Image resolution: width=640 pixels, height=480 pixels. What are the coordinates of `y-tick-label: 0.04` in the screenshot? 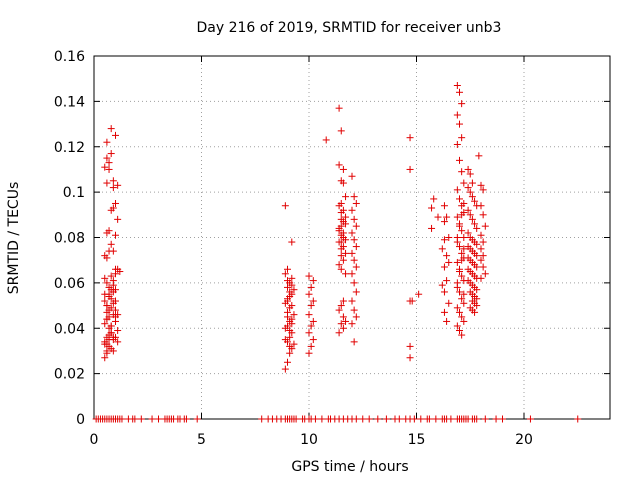 It's located at (69, 329).